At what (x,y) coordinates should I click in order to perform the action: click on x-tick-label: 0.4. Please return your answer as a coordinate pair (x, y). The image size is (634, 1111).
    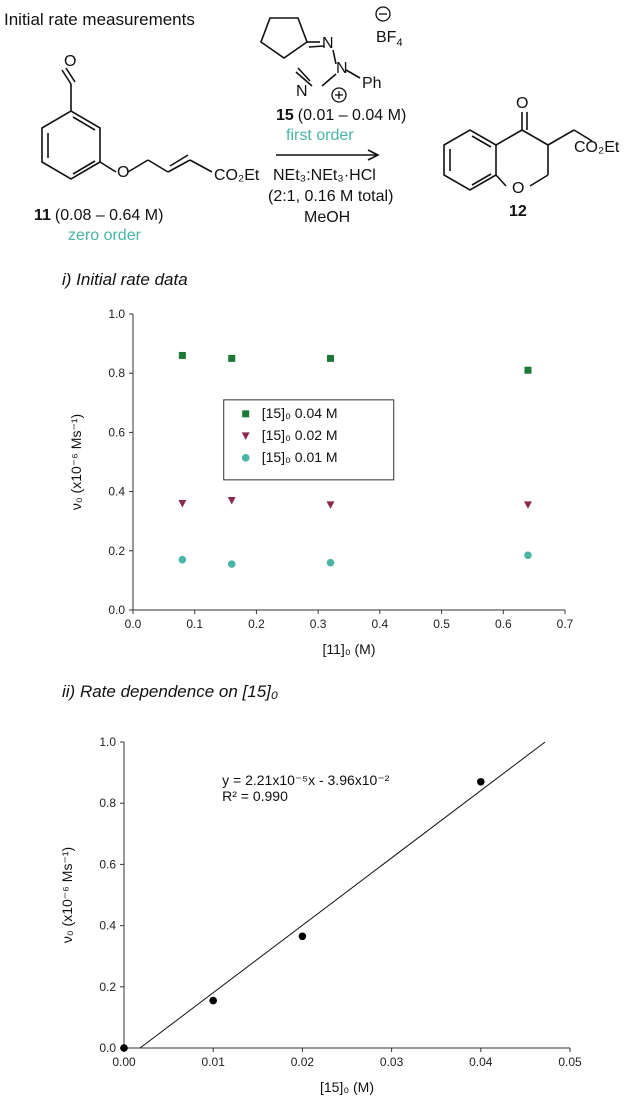
    Looking at the image, I should click on (380, 624).